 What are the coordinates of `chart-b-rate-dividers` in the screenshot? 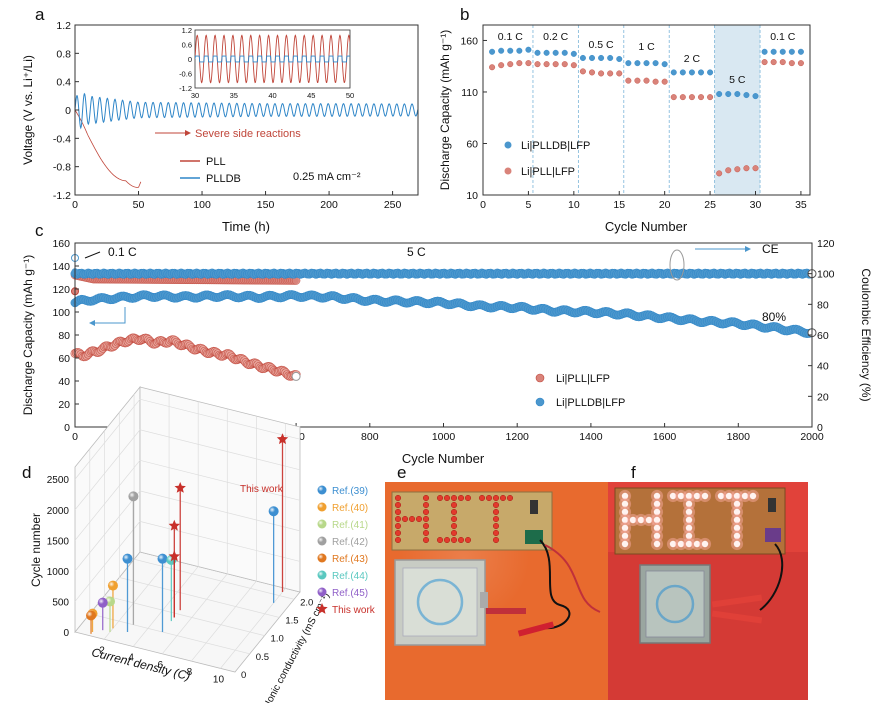 It's located at (646, 110).